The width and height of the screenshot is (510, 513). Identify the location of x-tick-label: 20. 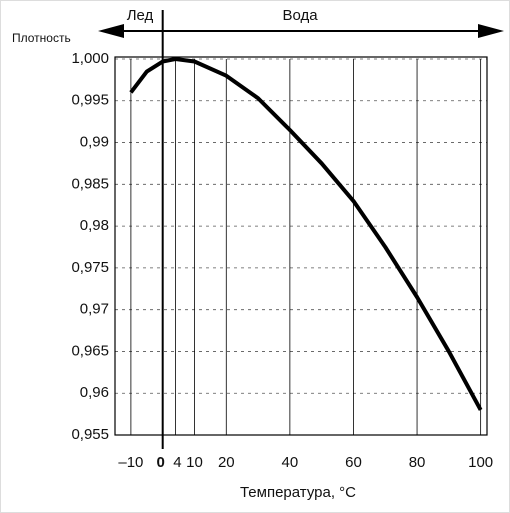
(226, 462).